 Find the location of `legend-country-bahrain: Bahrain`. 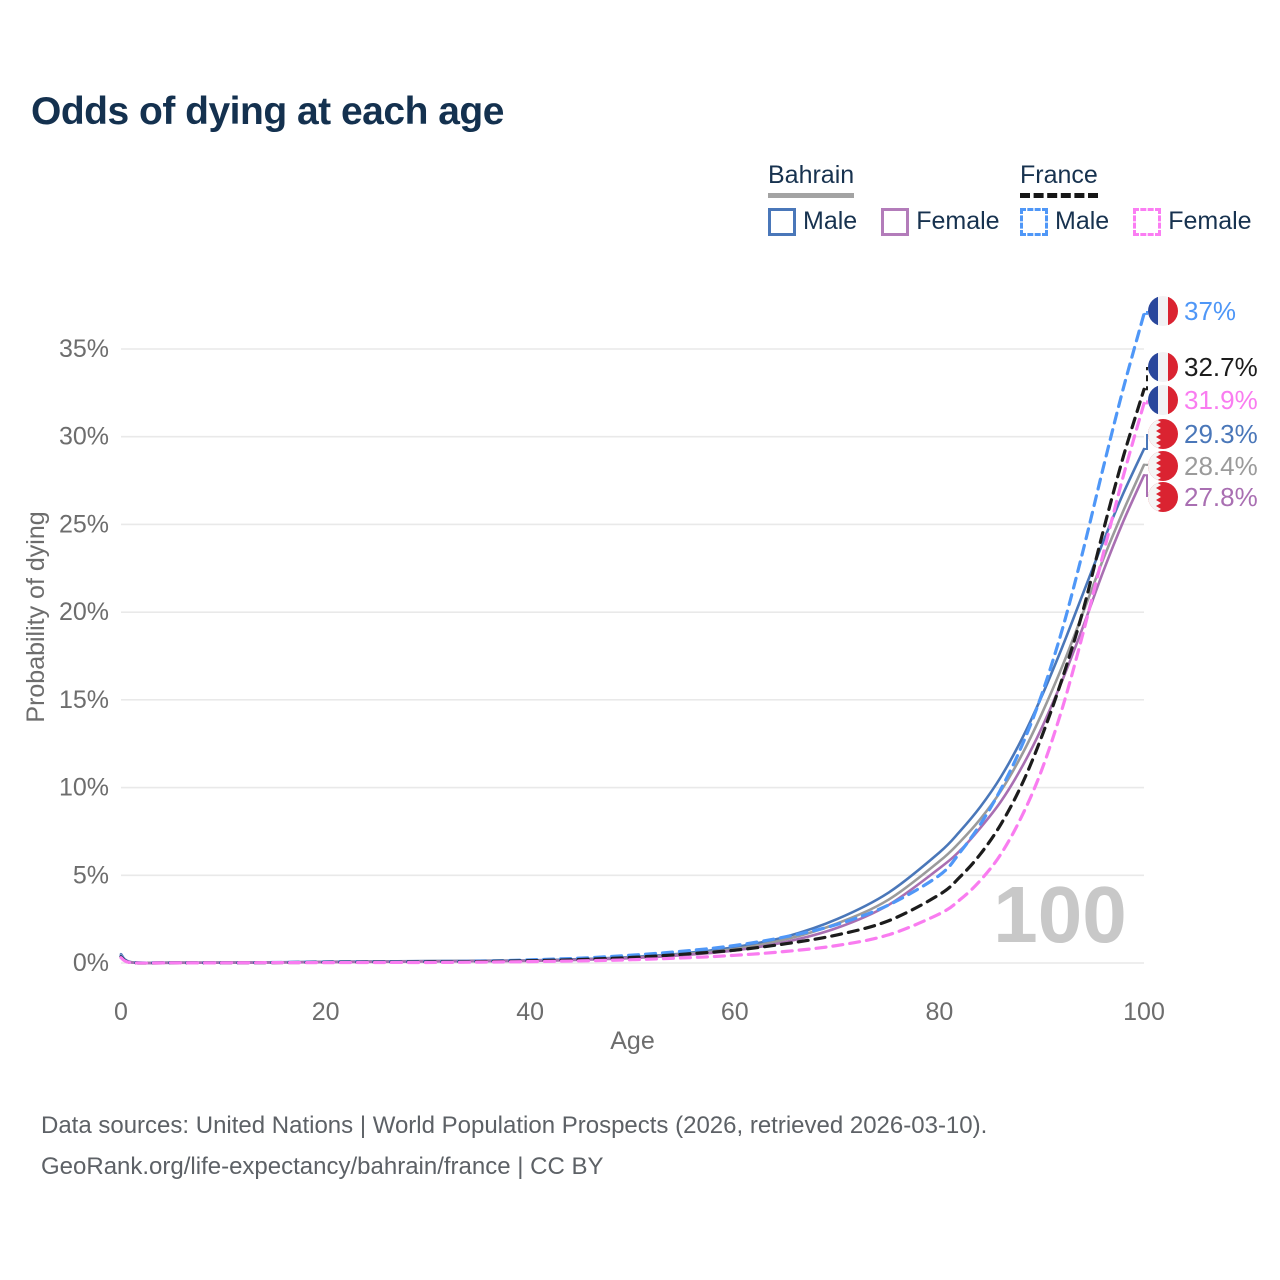

legend-country-bahrain: Bahrain is located at coordinates (811, 175).